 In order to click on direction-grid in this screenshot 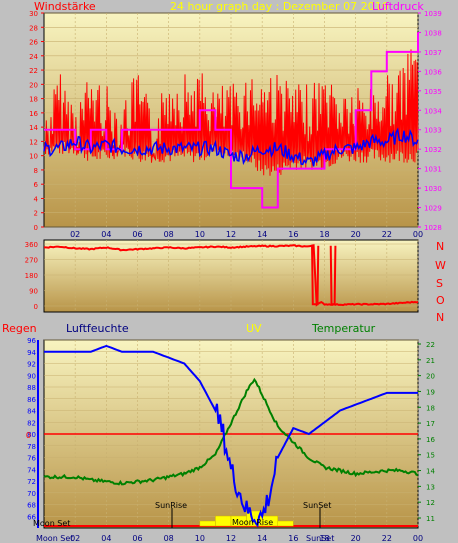, I will do `click(231, 276)`.